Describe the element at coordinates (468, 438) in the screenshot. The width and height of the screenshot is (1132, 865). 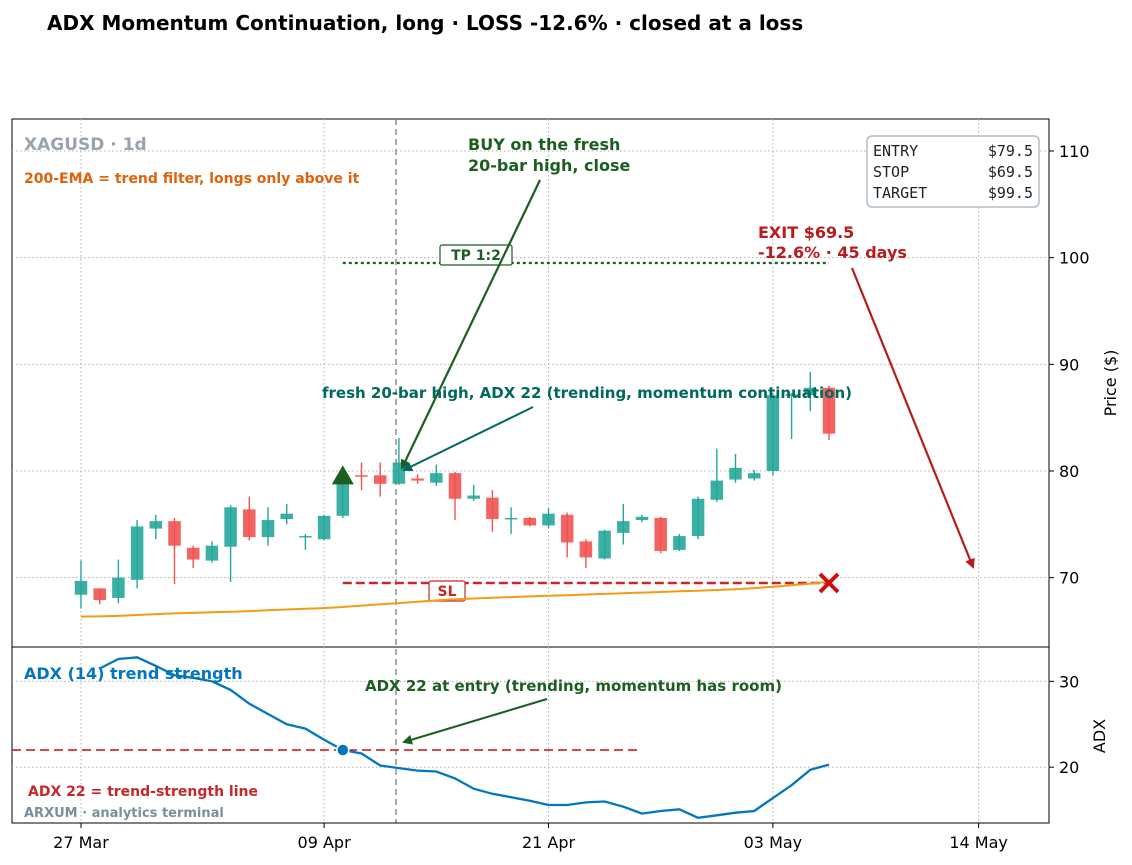
I see `signal-annotation-arrow` at that location.